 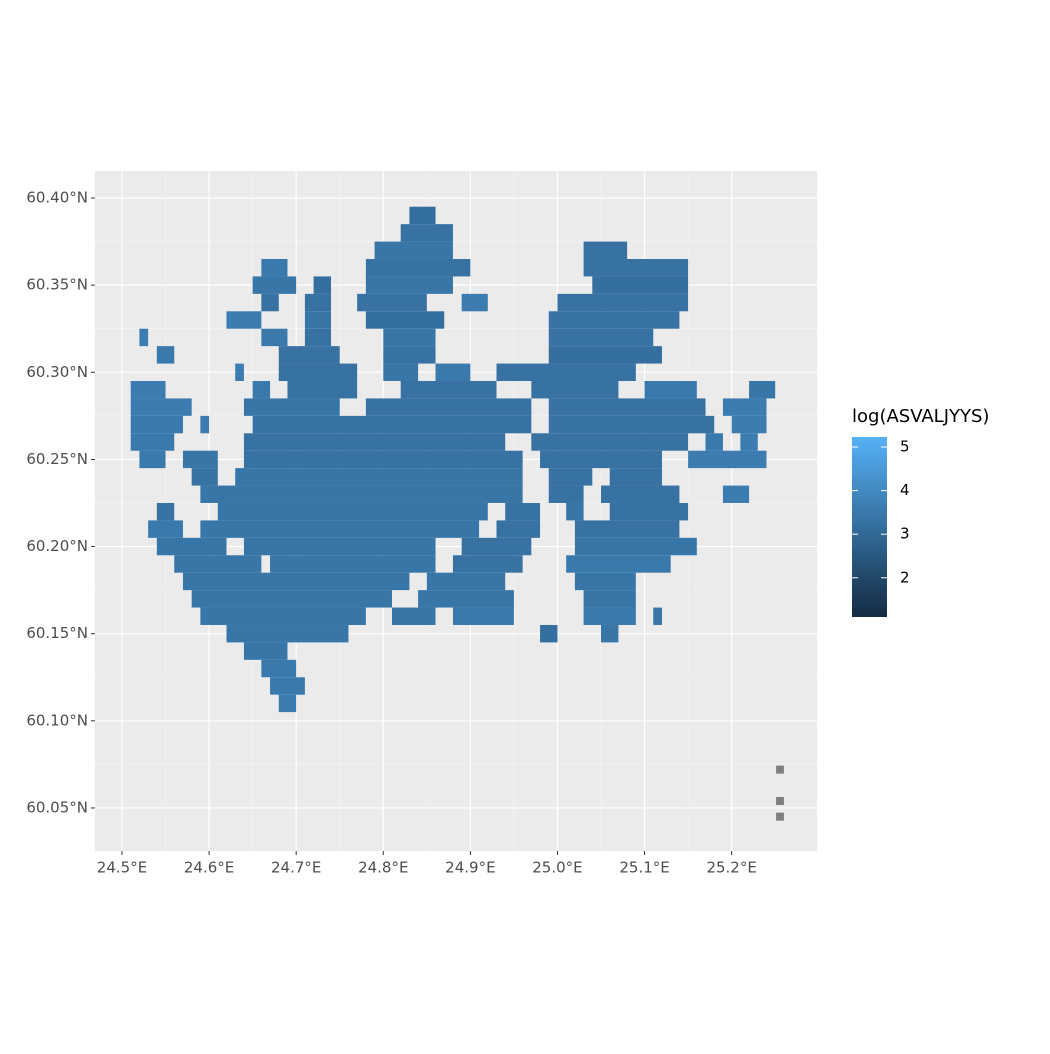 I want to click on x-tick-label: 25.1°E, so click(x=644, y=868).